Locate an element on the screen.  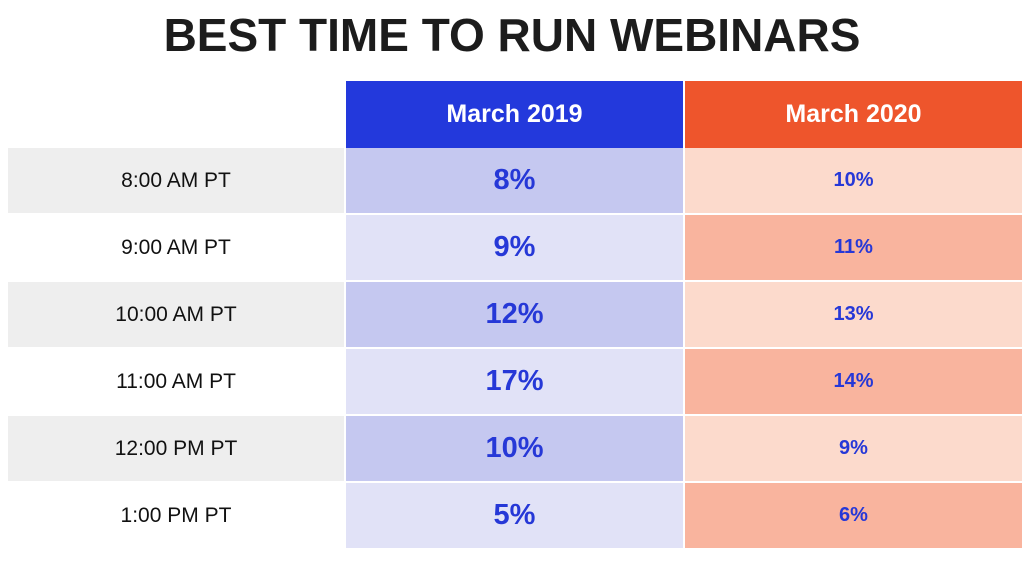
page-title: BEST TIME TO RUN WEBINARS is located at coordinates (512, 35).